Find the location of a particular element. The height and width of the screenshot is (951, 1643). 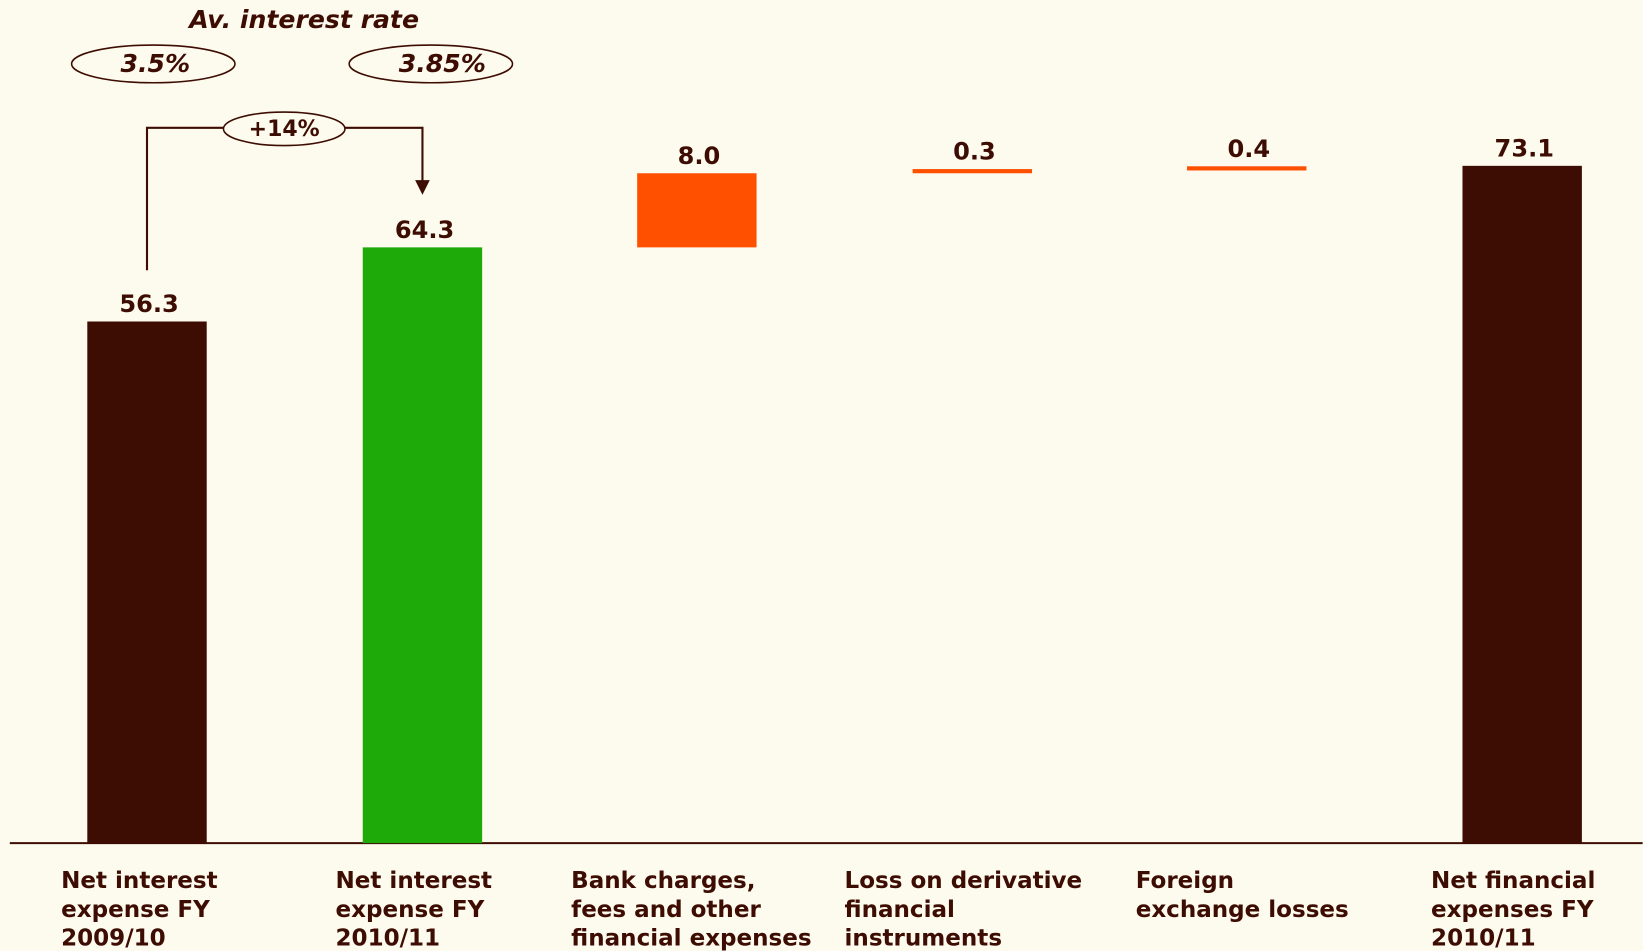

value-label: 56.3 is located at coordinates (148, 304).